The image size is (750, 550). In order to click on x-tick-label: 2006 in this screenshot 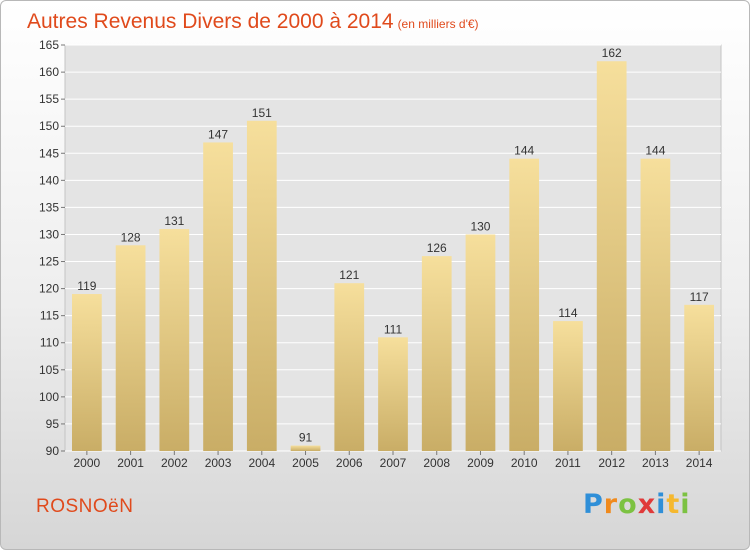, I will do `click(349, 463)`.